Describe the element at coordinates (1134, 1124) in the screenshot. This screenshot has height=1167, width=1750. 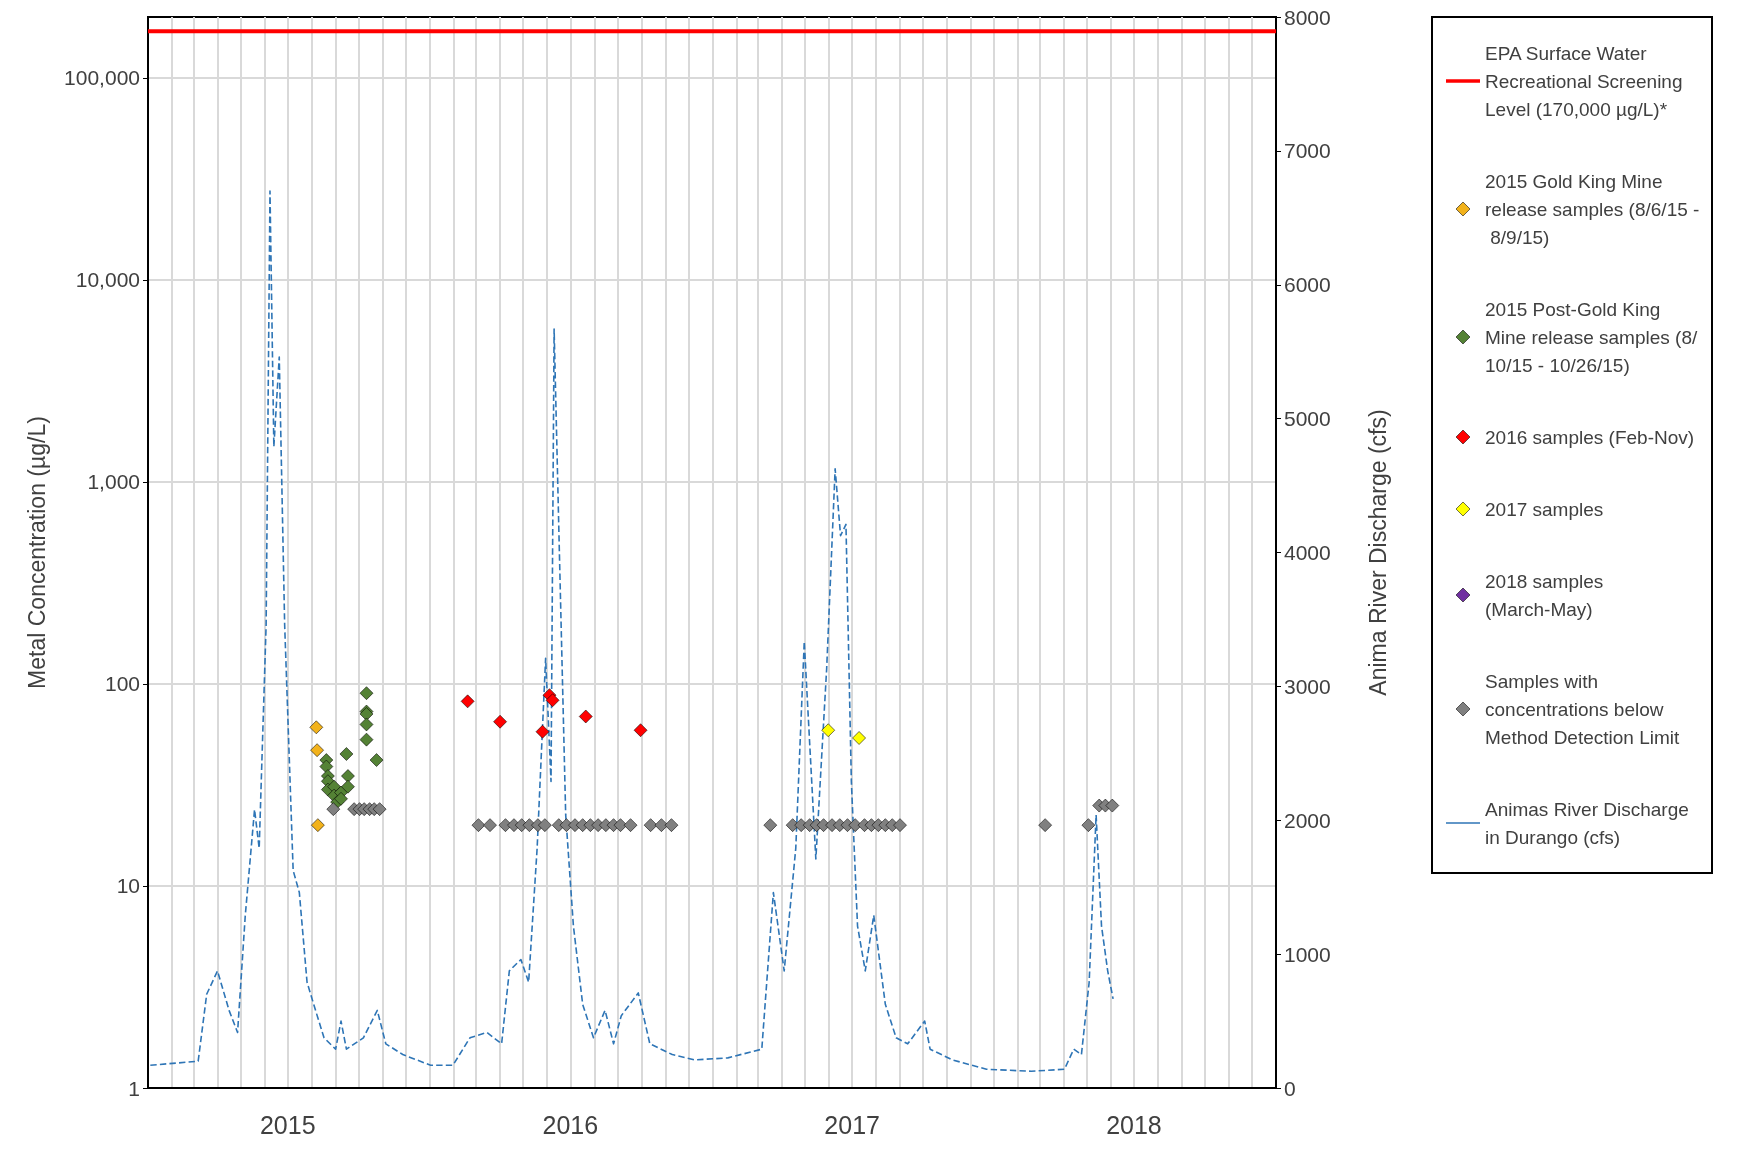
I see `x-tick-label: 2018` at that location.